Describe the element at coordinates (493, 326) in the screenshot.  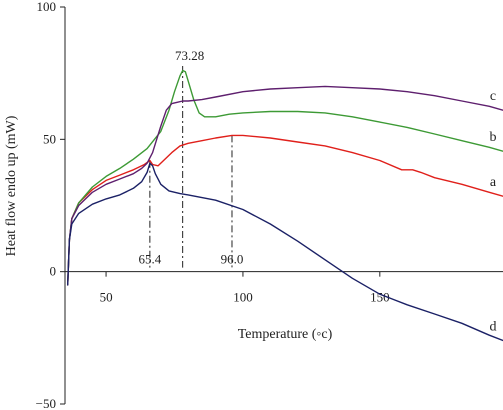
I see `series-label-d: d` at that location.